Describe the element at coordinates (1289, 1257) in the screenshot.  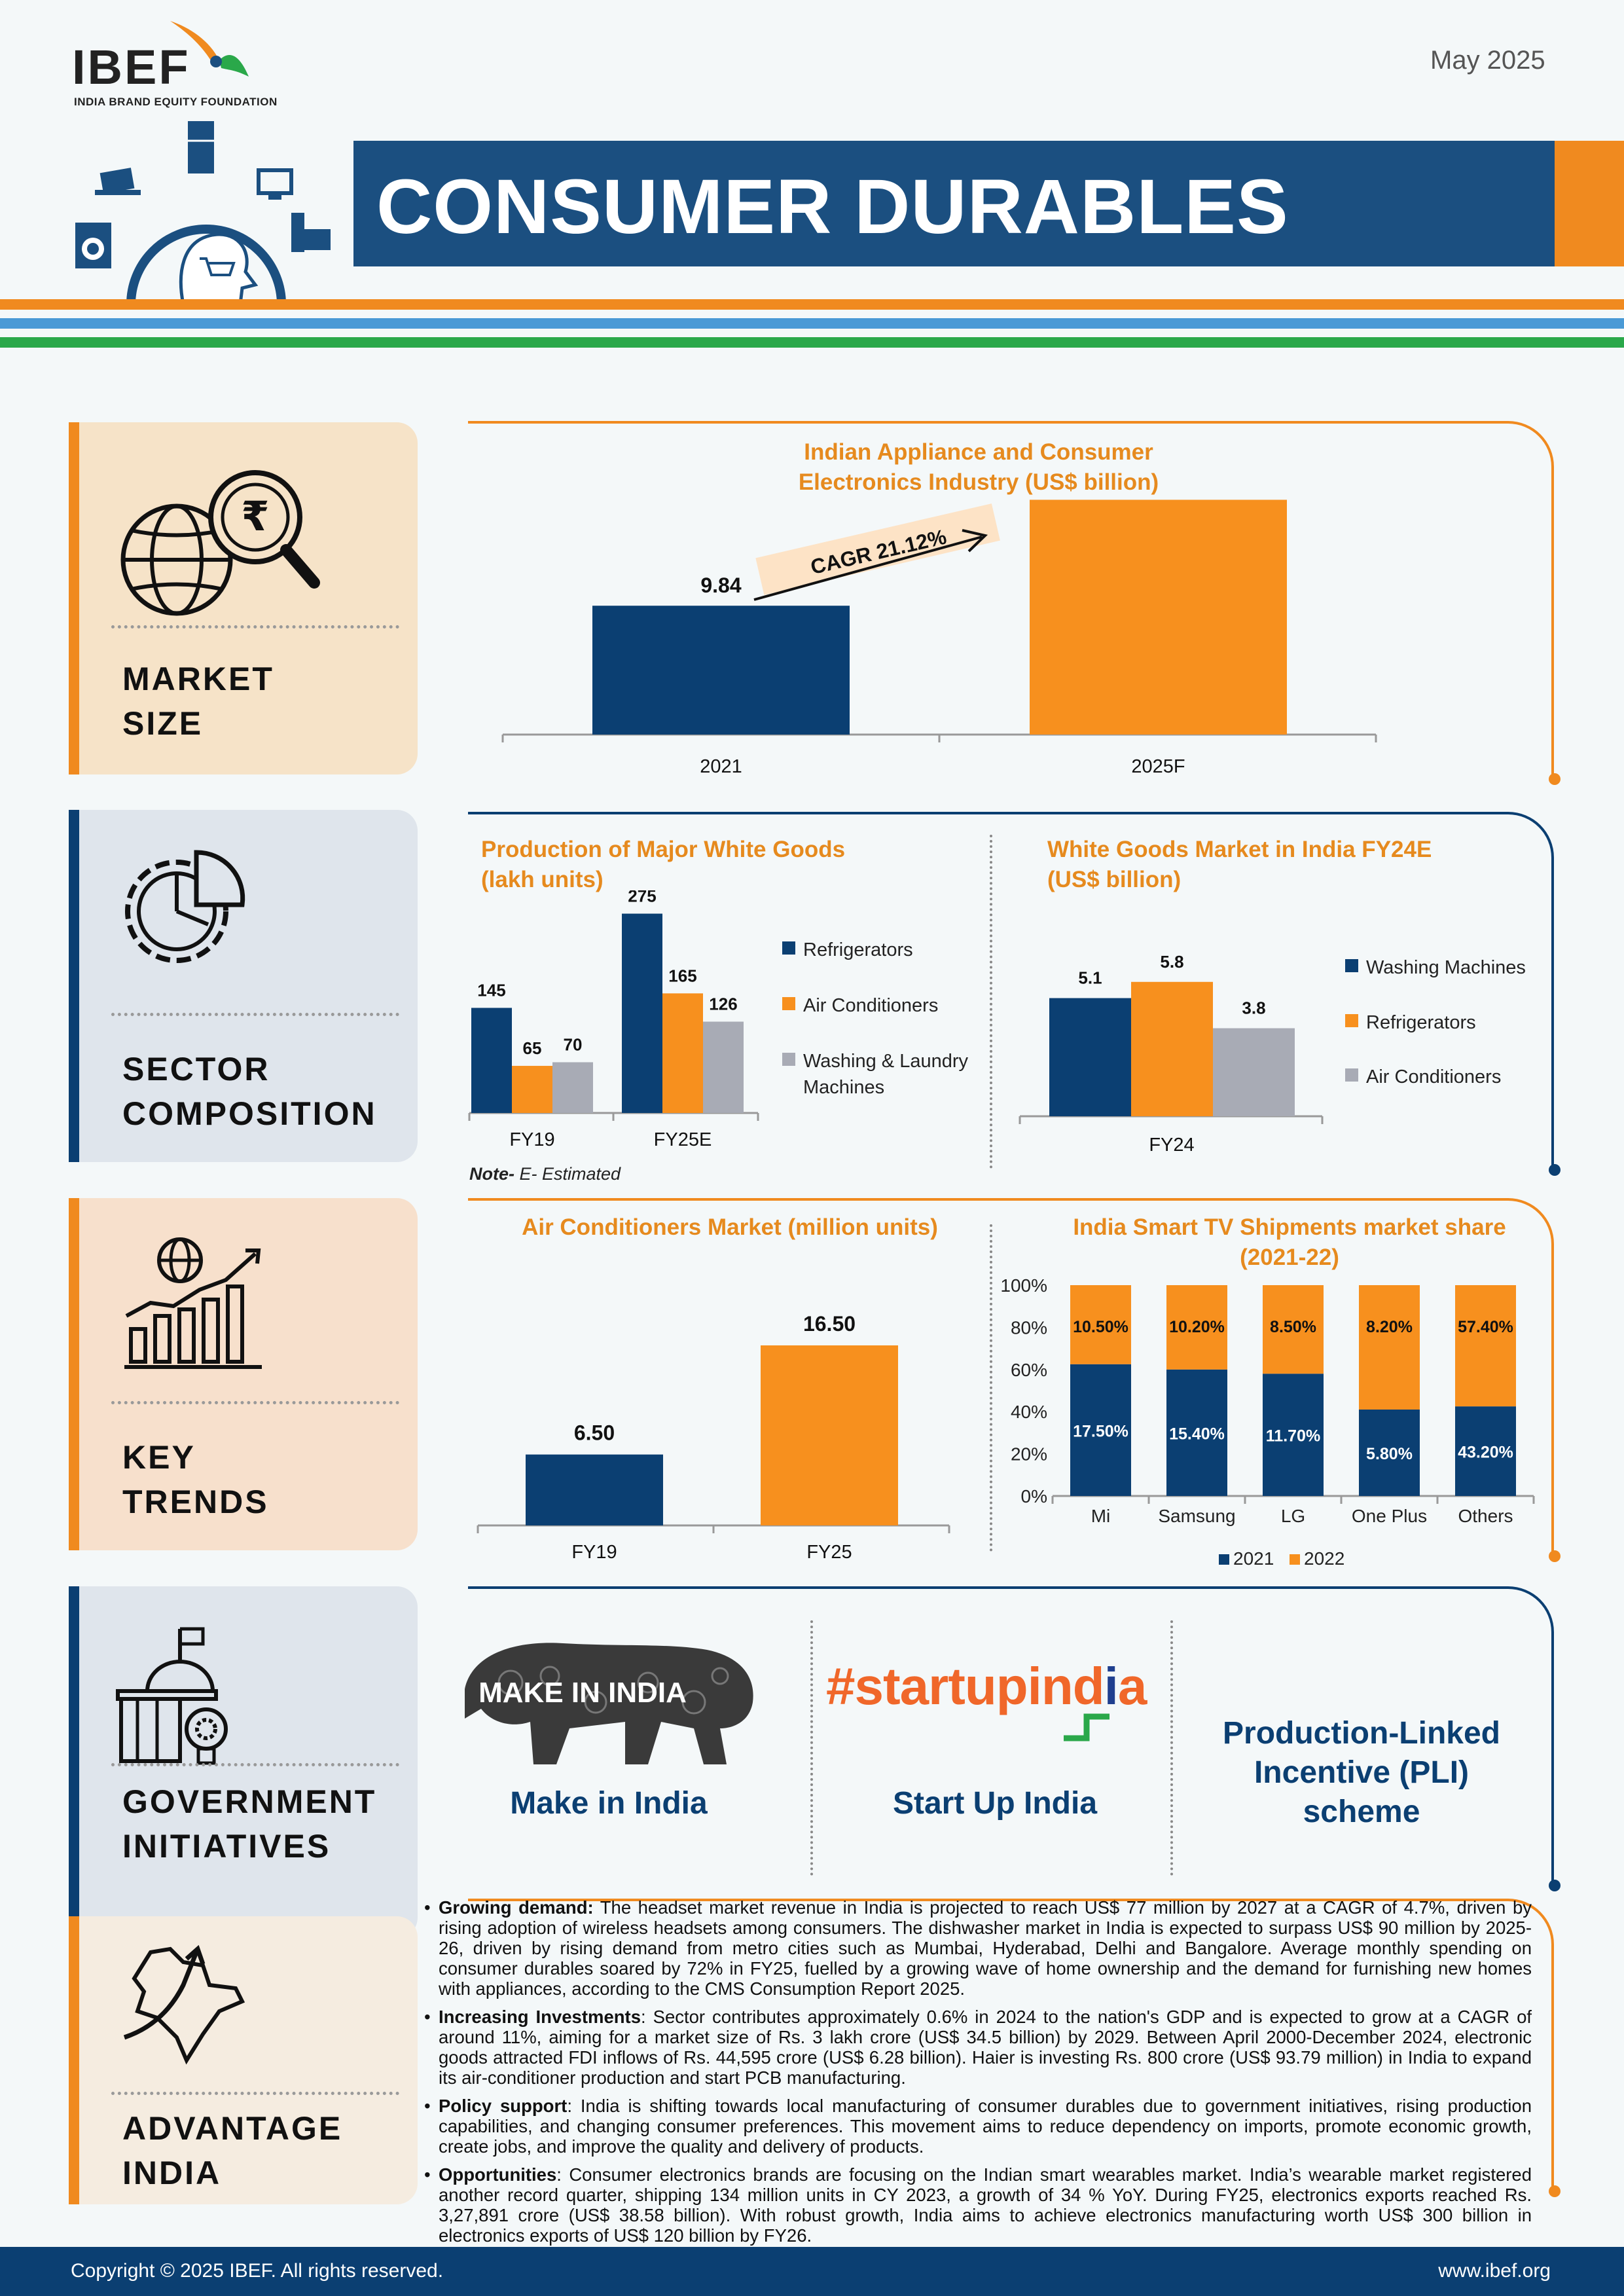
I see `chart-5-title-line-2: (2021-22)` at that location.